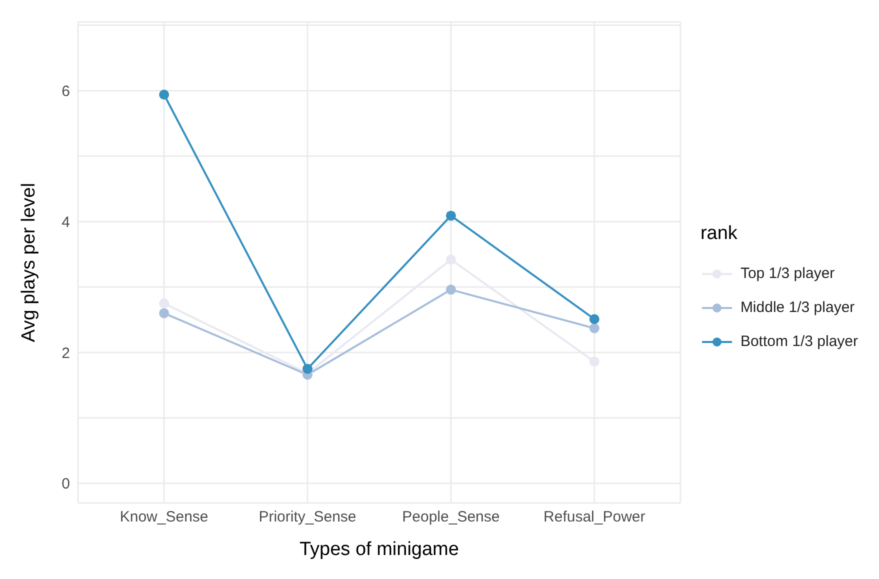 Image resolution: width=879 pixels, height=579 pixels. I want to click on y-tick-label: 4, so click(66, 222).